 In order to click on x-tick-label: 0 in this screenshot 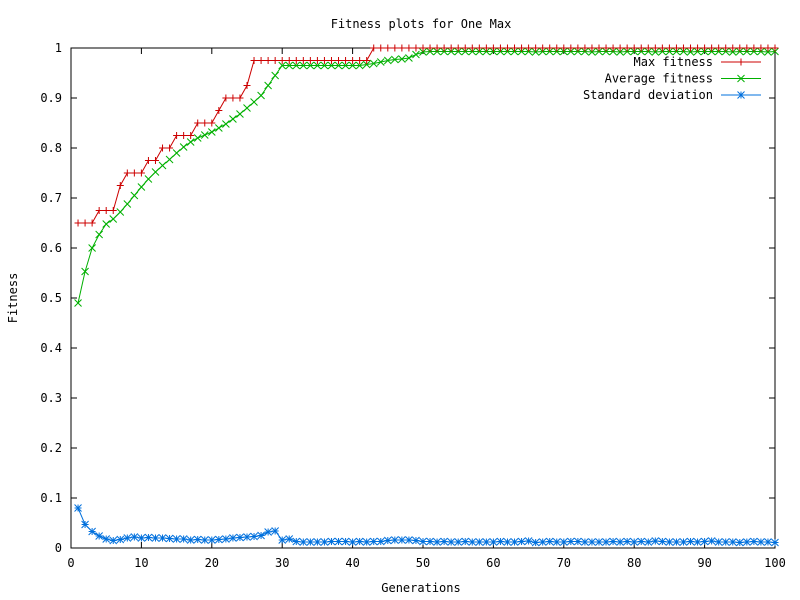, I will do `click(70, 563)`.